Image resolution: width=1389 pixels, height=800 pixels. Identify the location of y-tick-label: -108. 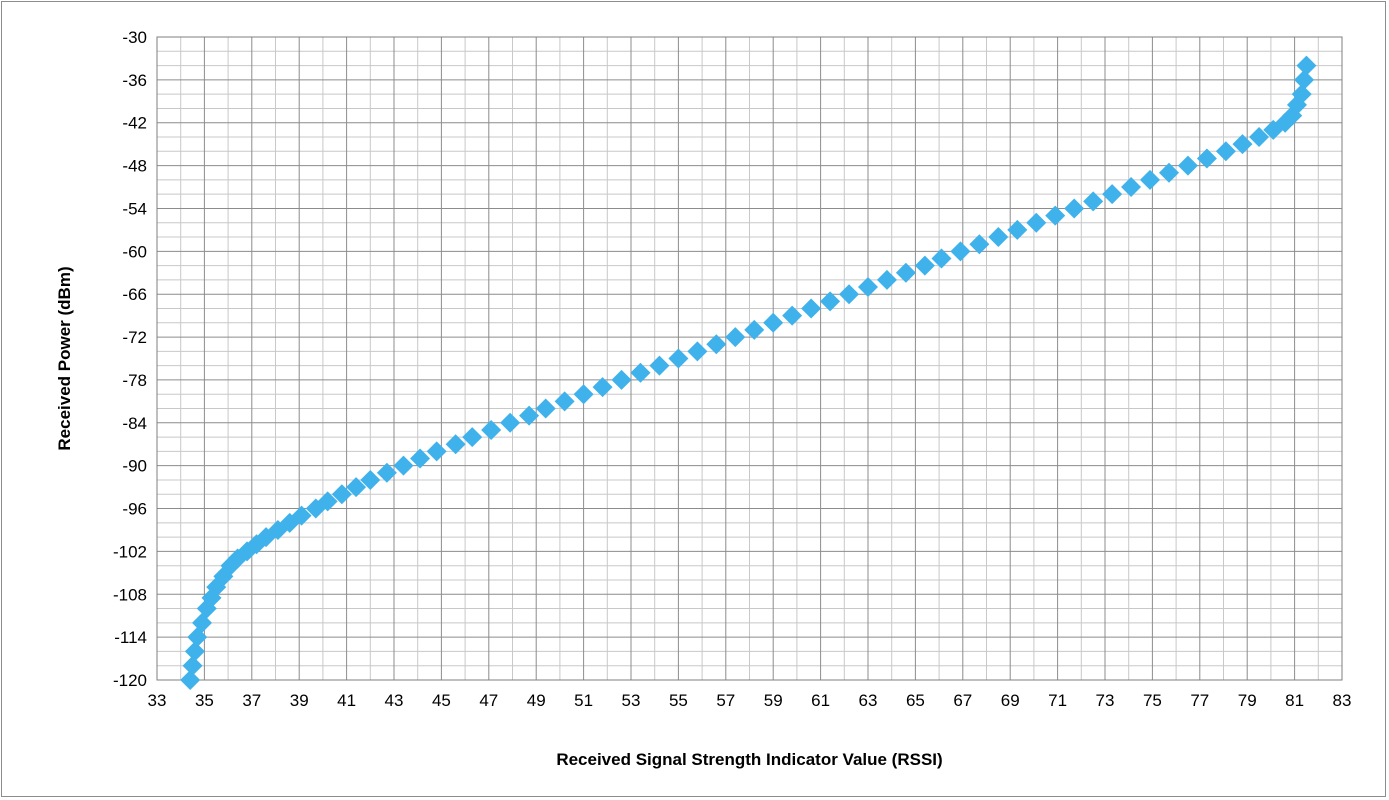
(130, 594).